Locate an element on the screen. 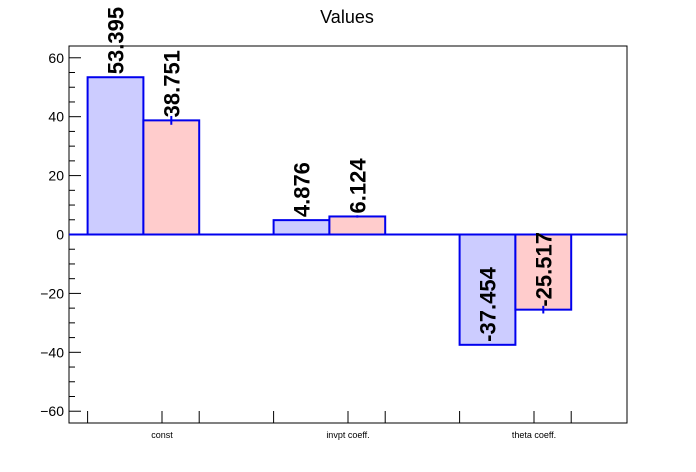 Image resolution: width=696 pixels, height=472 pixels. y-tick-label: 0 is located at coordinates (60, 235).